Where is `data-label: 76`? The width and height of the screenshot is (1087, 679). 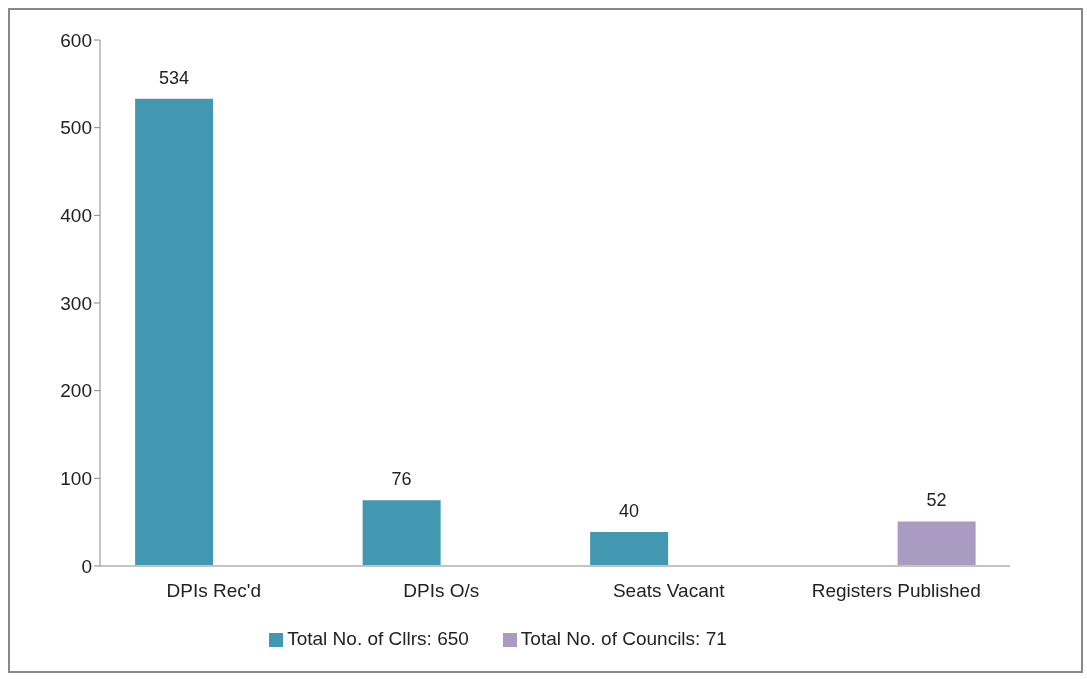
data-label: 76 is located at coordinates (401, 479).